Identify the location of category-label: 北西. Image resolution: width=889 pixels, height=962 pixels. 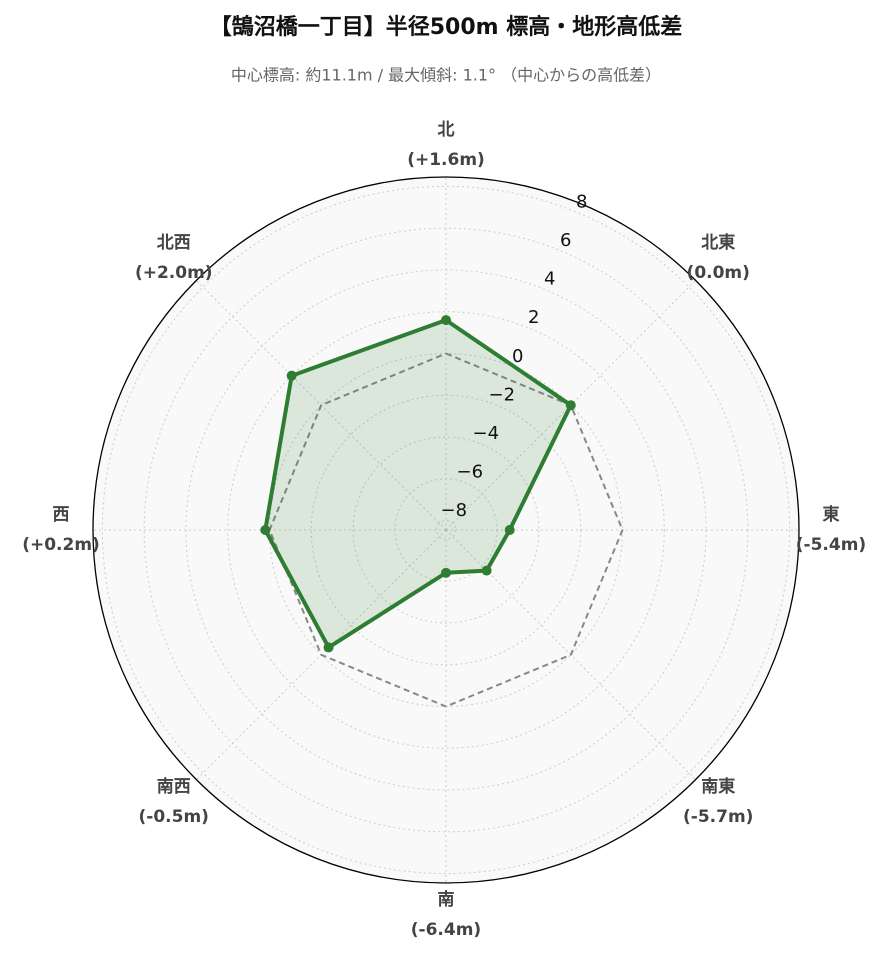
(174, 243).